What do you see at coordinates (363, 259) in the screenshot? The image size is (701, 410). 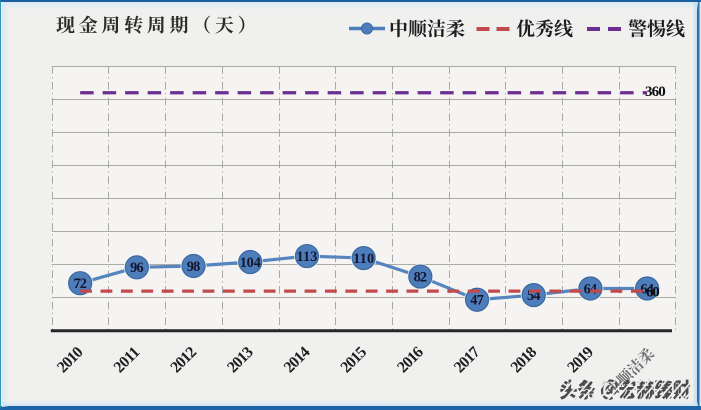 I see `svg-text: 110` at bounding box center [363, 259].